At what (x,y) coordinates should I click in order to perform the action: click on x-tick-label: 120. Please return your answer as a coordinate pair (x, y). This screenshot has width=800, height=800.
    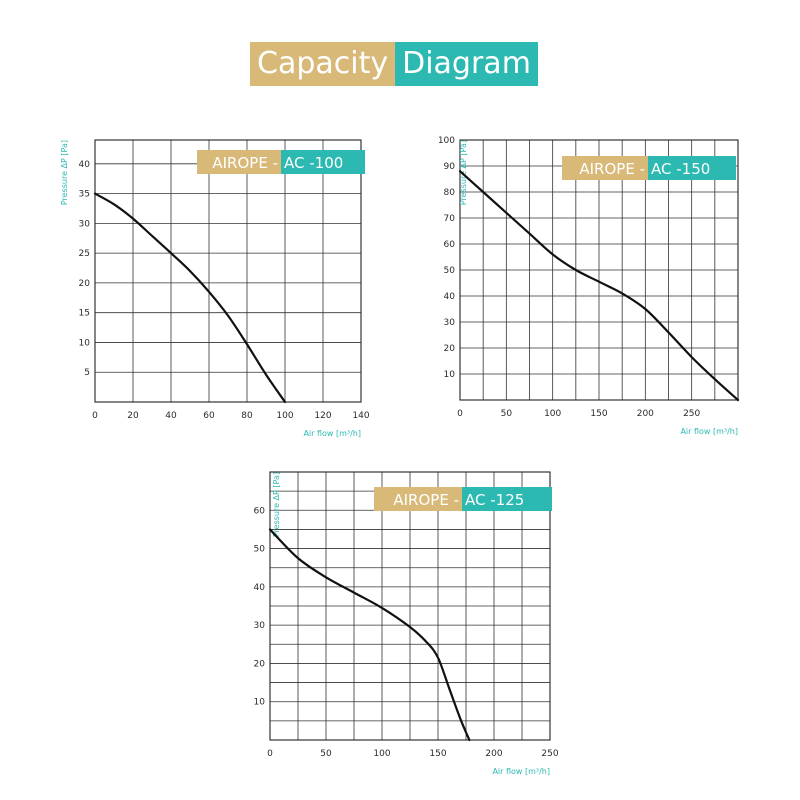
    Looking at the image, I should click on (322, 416).